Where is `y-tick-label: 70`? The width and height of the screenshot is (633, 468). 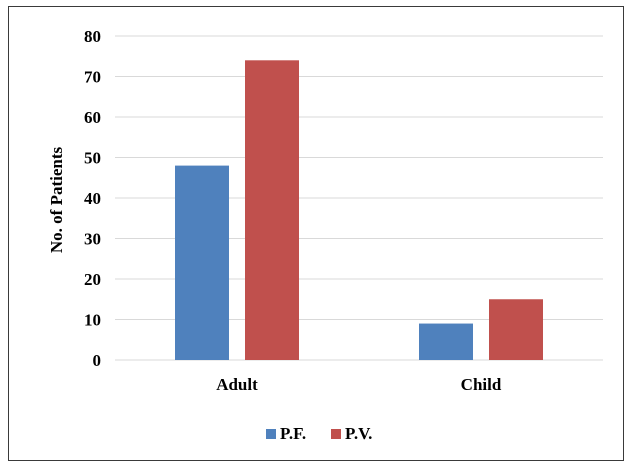 y-tick-label: 70 is located at coordinates (92, 77).